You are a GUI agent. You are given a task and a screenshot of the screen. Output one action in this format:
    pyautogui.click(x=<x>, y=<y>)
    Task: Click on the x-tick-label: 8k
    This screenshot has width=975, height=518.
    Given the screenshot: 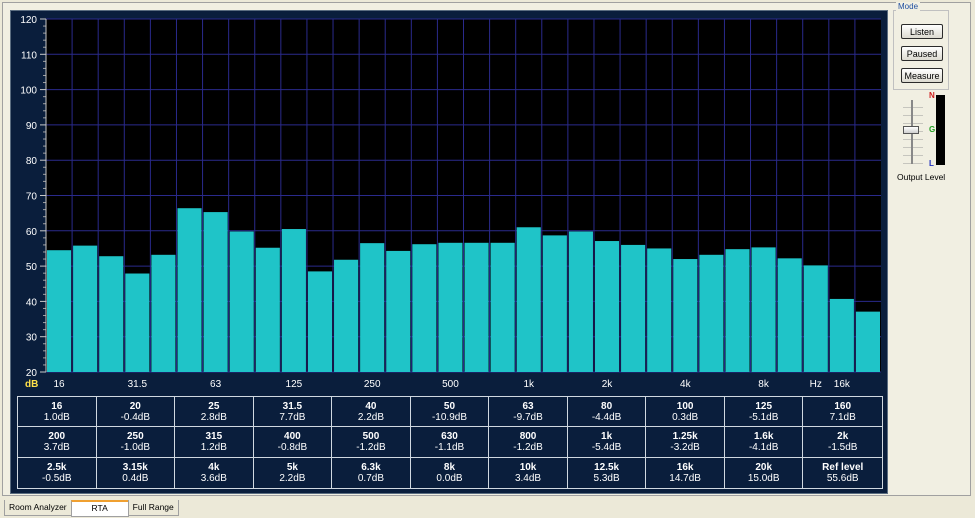 What is the action you would take?
    pyautogui.click(x=764, y=384)
    